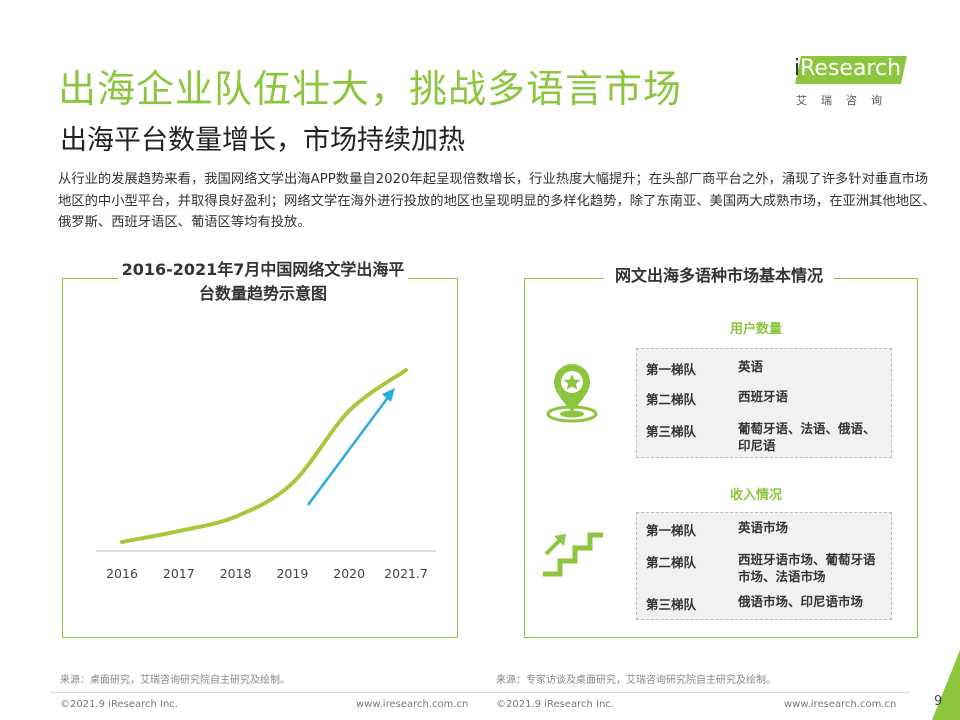 Image resolution: width=960 pixels, height=720 pixels. I want to click on x-tick-label: 2016, so click(122, 573).